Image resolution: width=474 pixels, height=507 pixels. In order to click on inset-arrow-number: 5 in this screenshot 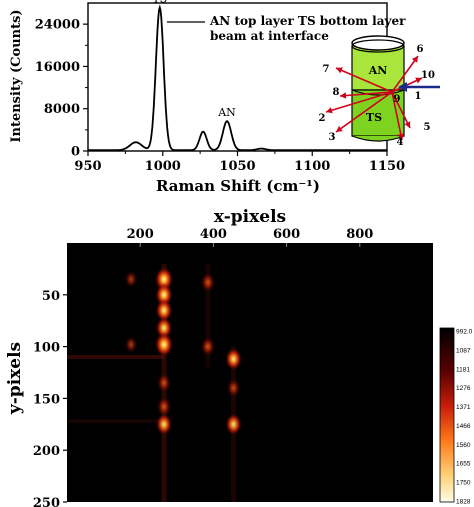, I will do `click(427, 127)`.